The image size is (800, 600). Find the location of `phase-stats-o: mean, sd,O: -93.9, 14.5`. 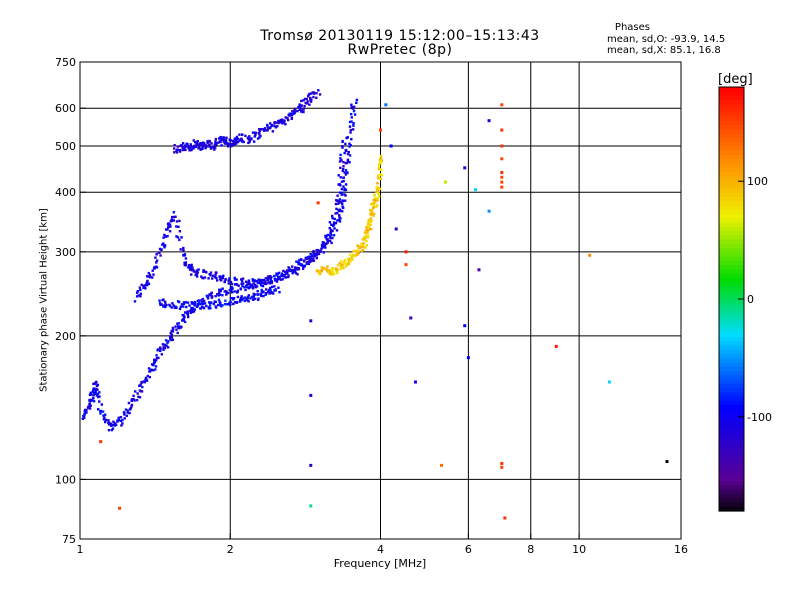

phase-stats-o: mean, sd,O: -93.9, 14.5 is located at coordinates (666, 39).